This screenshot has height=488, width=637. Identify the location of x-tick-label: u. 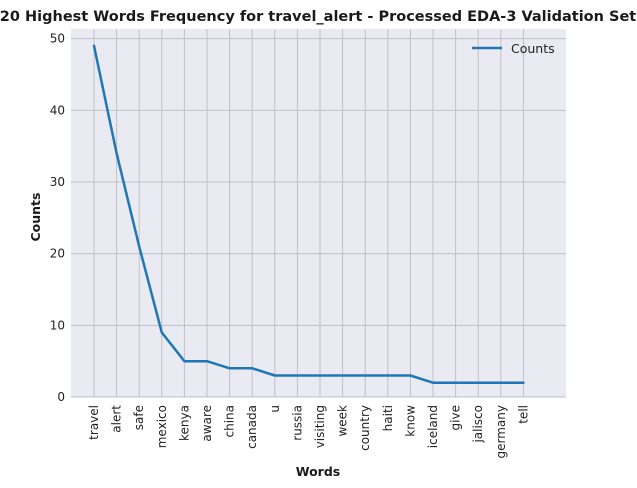
(275, 409).